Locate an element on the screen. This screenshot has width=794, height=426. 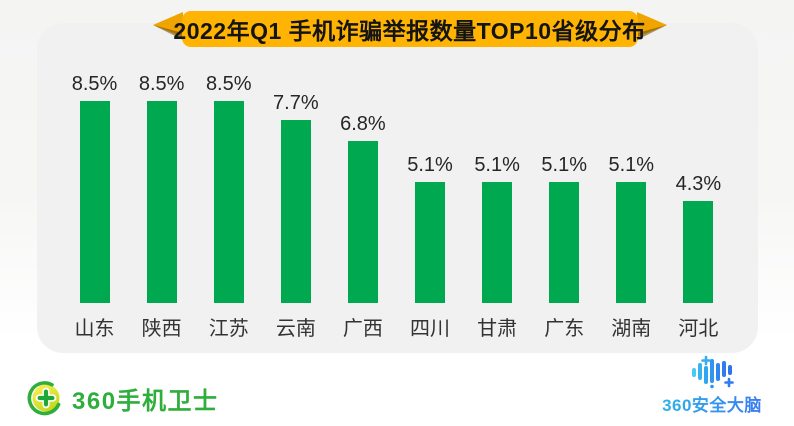
ribbon-left-fold is located at coordinates (168, 24).